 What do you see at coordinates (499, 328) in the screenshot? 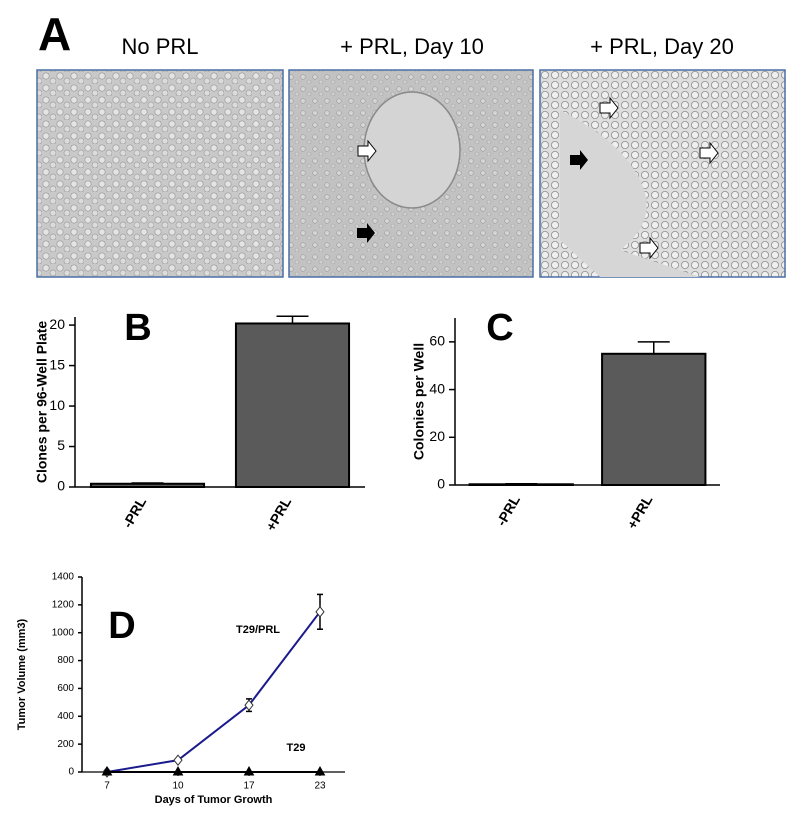
I see `panel-label: C` at bounding box center [499, 328].